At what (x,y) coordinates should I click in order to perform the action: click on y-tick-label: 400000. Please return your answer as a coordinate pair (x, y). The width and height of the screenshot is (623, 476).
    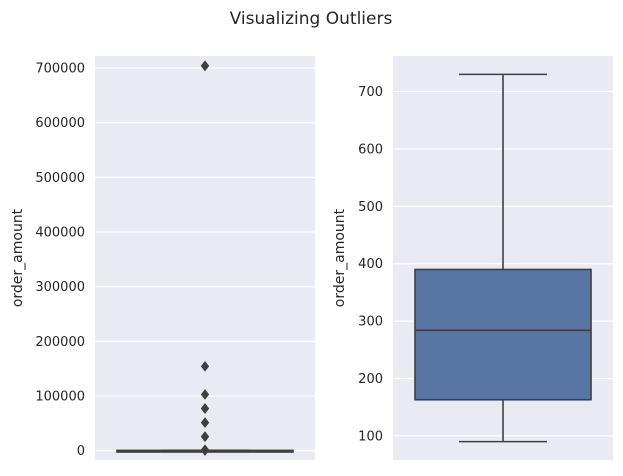
    Looking at the image, I should click on (60, 233).